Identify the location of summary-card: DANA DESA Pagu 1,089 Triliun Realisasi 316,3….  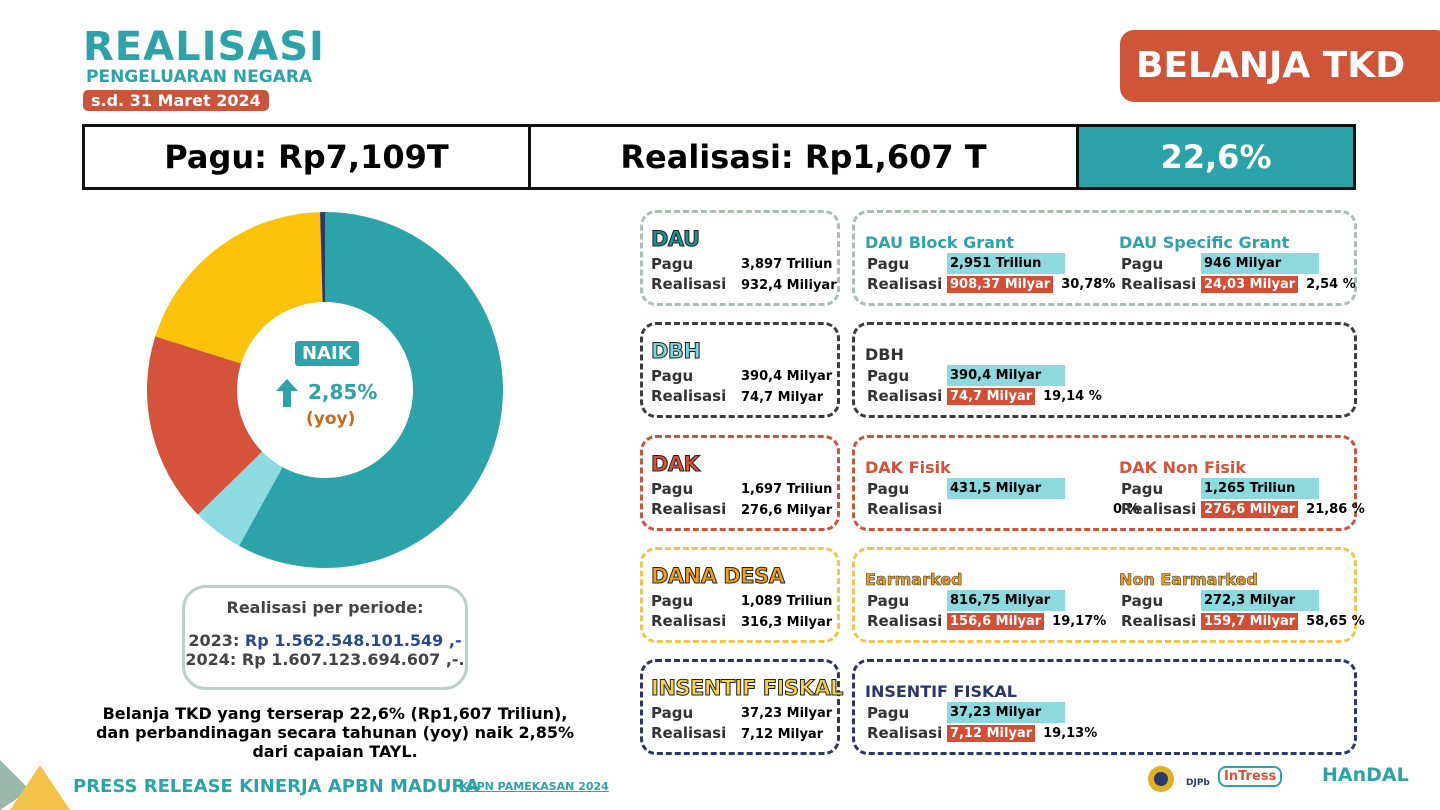
(740, 595).